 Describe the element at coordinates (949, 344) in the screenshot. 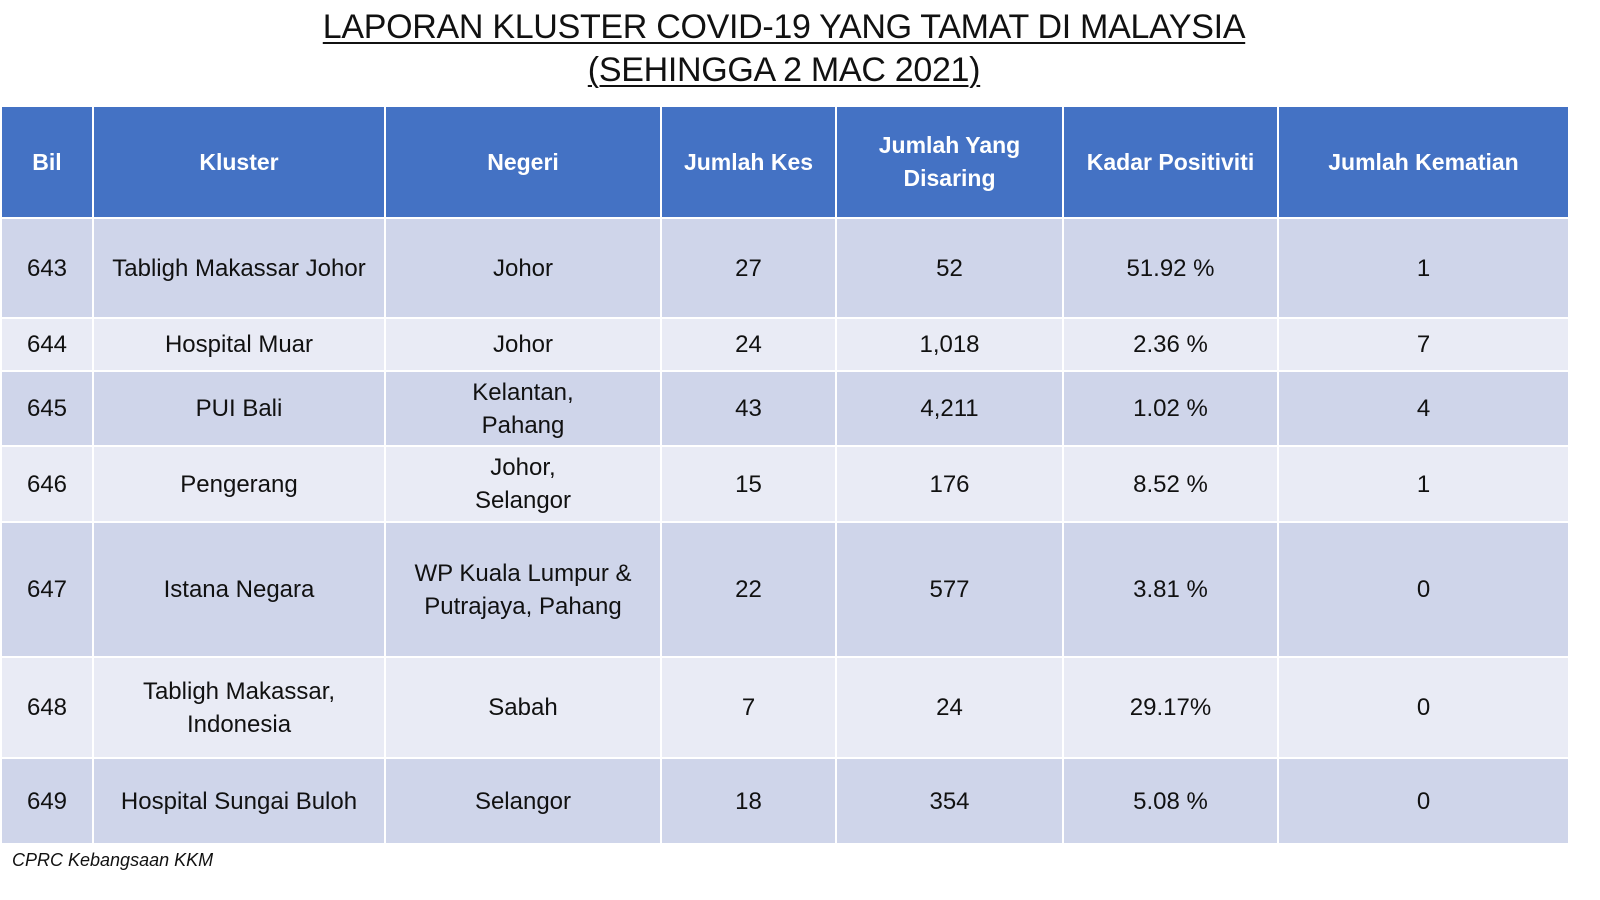

I see `cell-disaring: 1,018` at that location.